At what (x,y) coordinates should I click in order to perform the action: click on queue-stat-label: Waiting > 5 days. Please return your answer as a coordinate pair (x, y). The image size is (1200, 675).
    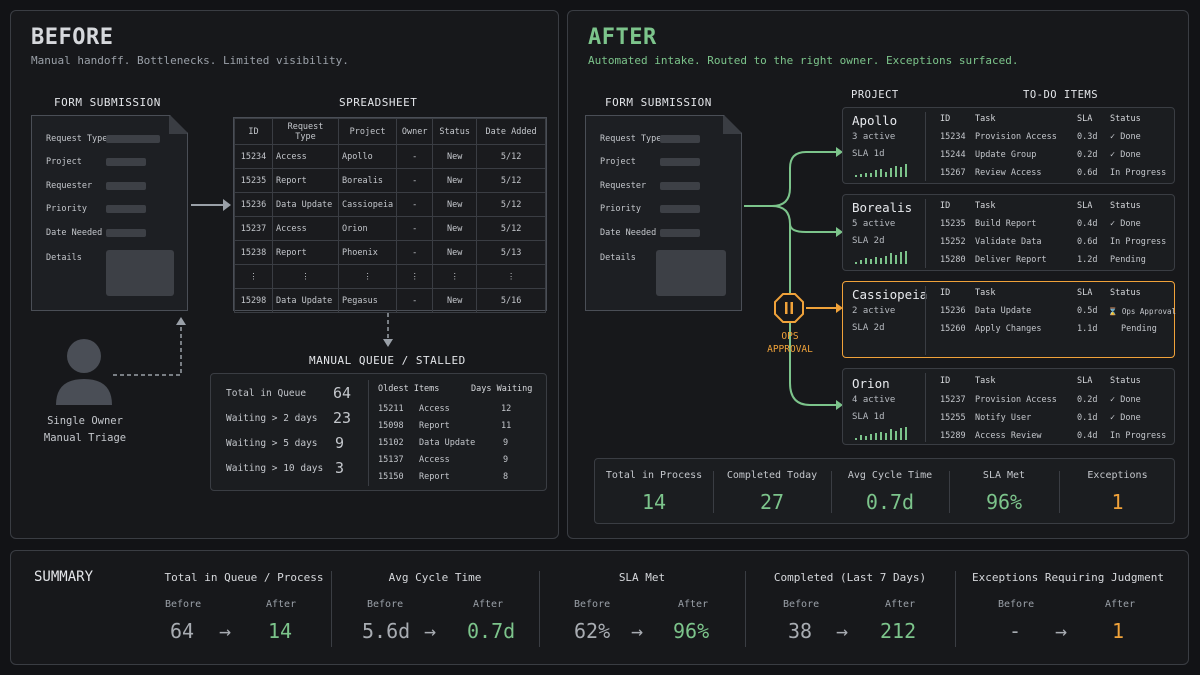
    Looking at the image, I should click on (272, 443).